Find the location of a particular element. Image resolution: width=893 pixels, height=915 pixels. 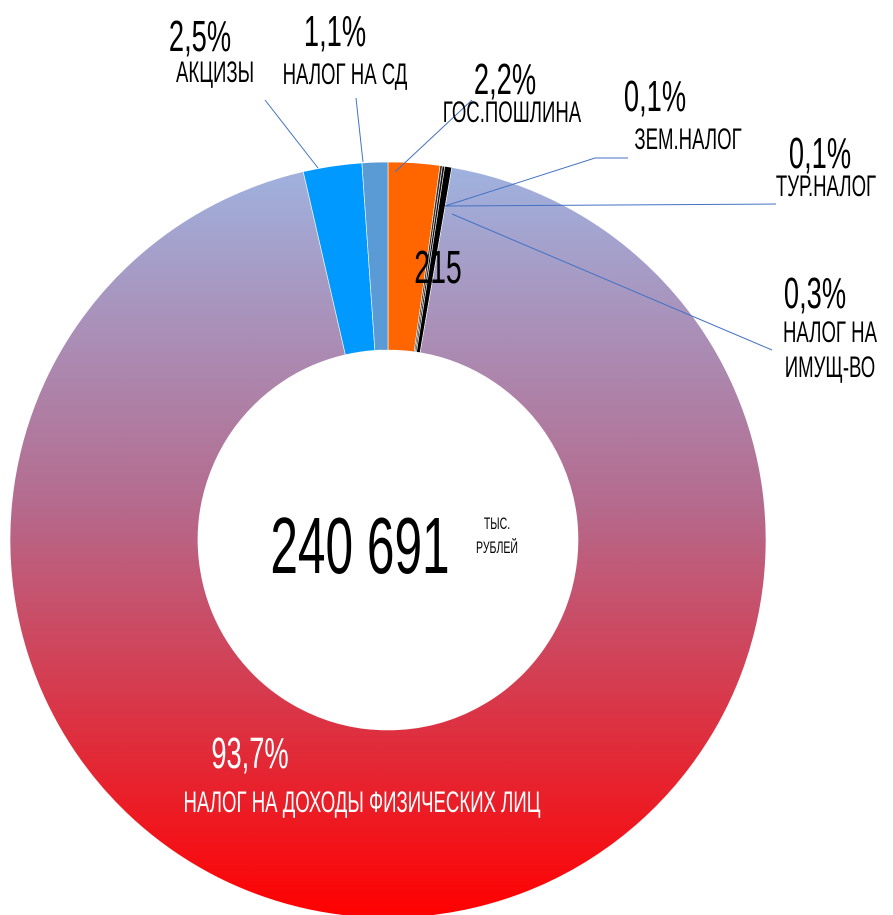

value-label: 93,7% is located at coordinates (250, 753).